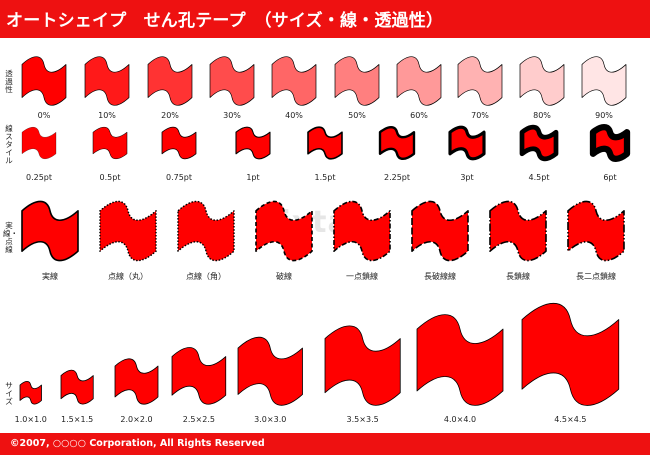 The height and width of the screenshot is (455, 650). I want to click on caption-transparency-5: 50%, so click(357, 115).